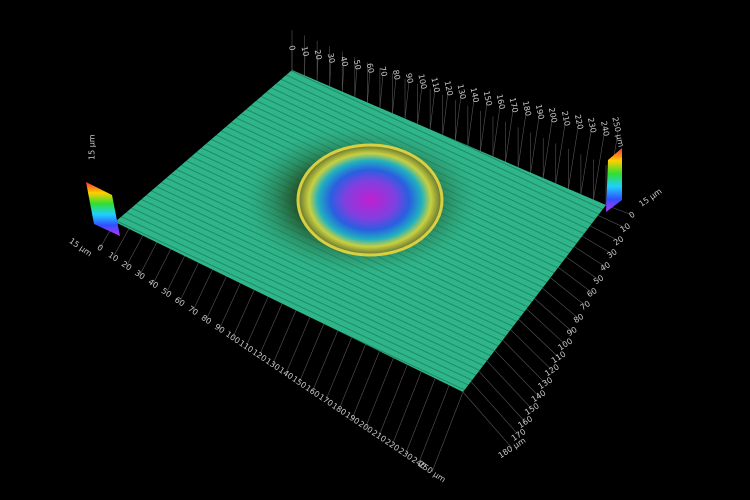 The width and height of the screenshot is (750, 500). What do you see at coordinates (592, 125) in the screenshot?
I see `tick-label: 230` at bounding box center [592, 125].